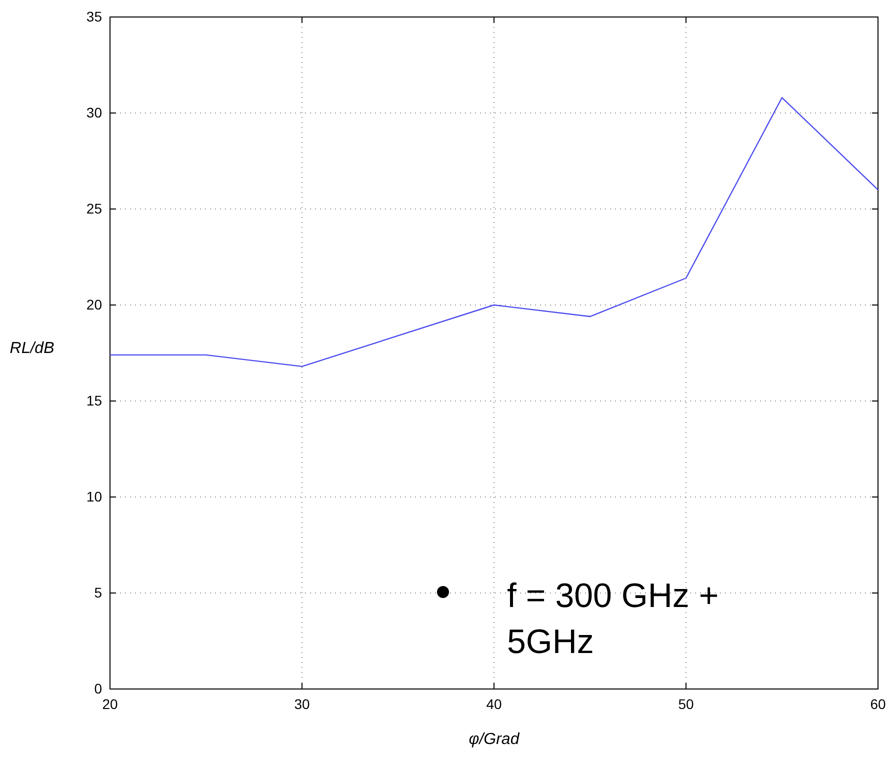  Describe the element at coordinates (98, 592) in the screenshot. I see `y-tick-label: 5` at that location.